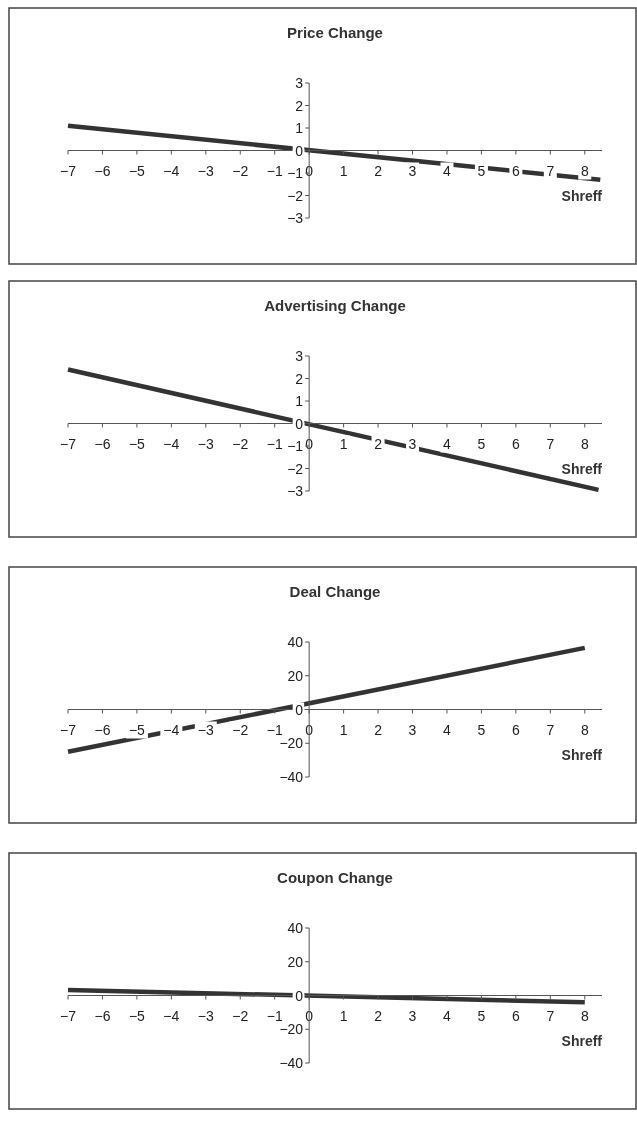 This screenshot has width=637, height=1121. Describe the element at coordinates (335, 591) in the screenshot. I see `chart-title: Deal Change` at that location.